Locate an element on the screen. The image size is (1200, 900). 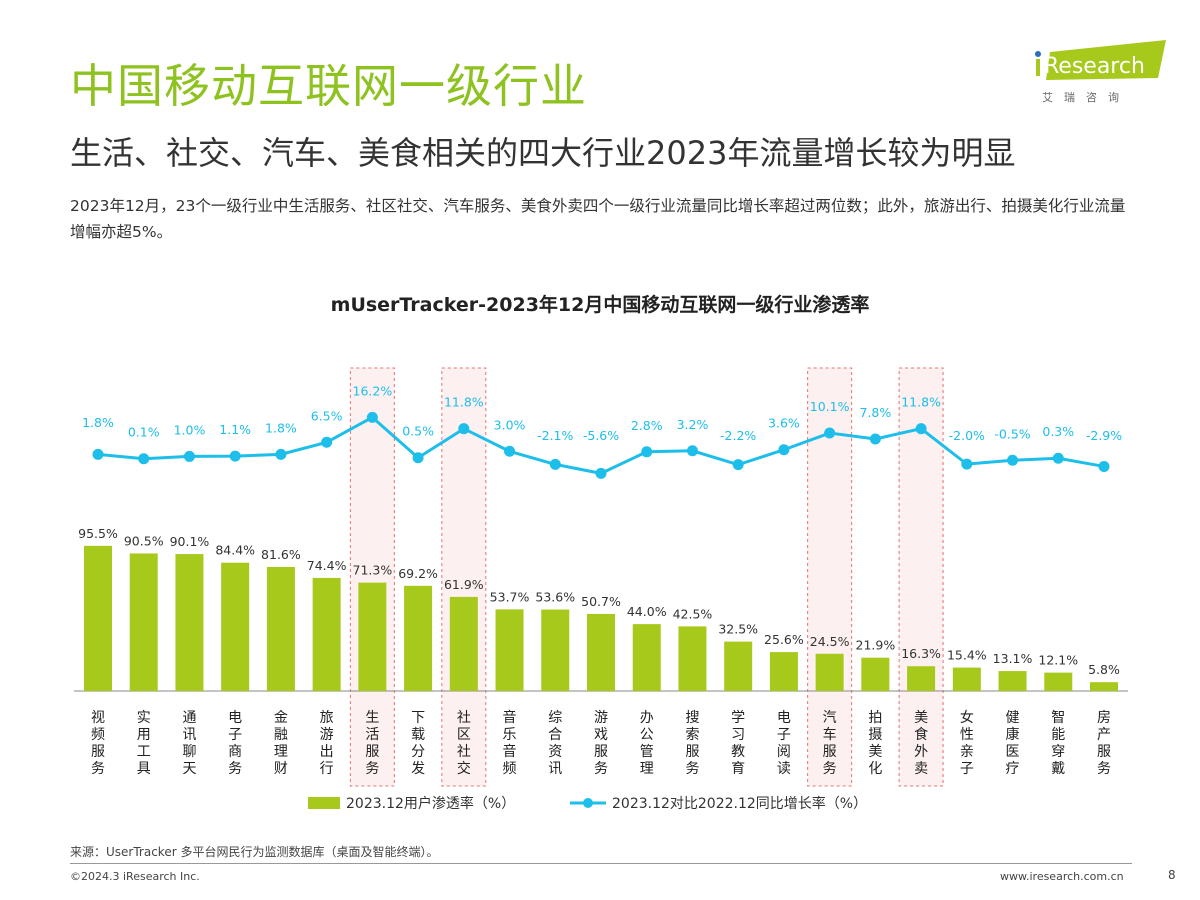
category-label: 天 is located at coordinates (189, 769).